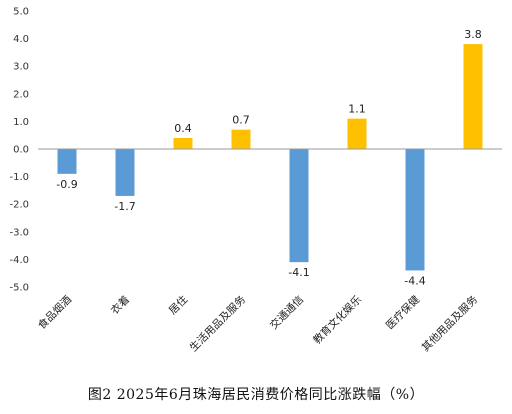 Image resolution: width=512 pixels, height=414 pixels. I want to click on data-label: 0.7, so click(241, 120).